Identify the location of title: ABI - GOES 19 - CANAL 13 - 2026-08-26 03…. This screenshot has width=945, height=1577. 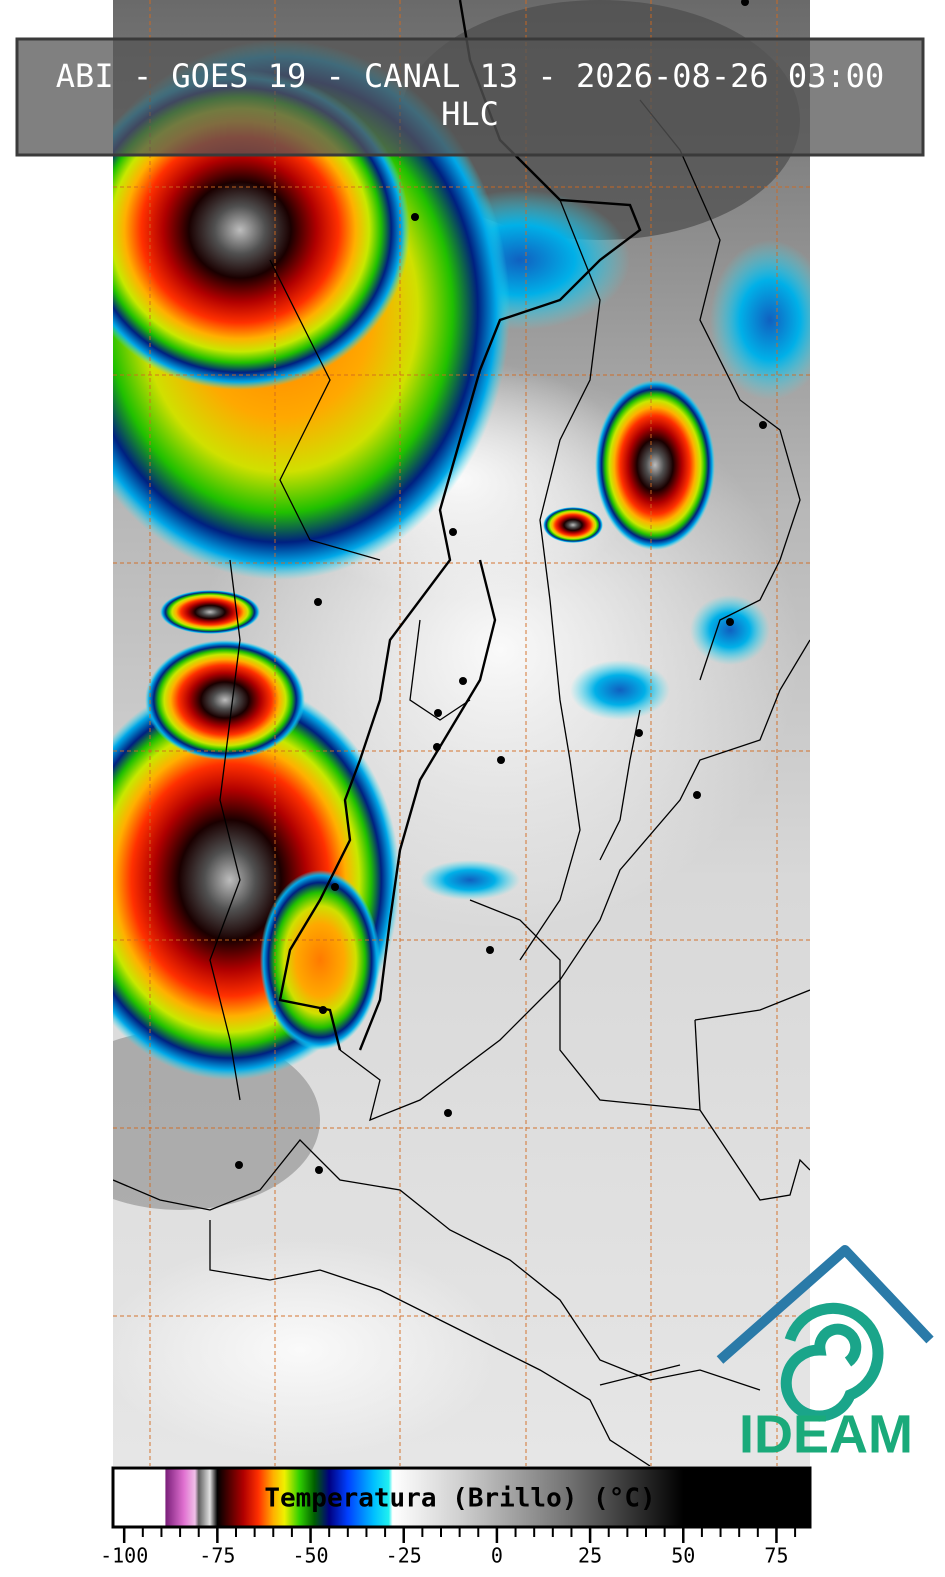
(470, 76).